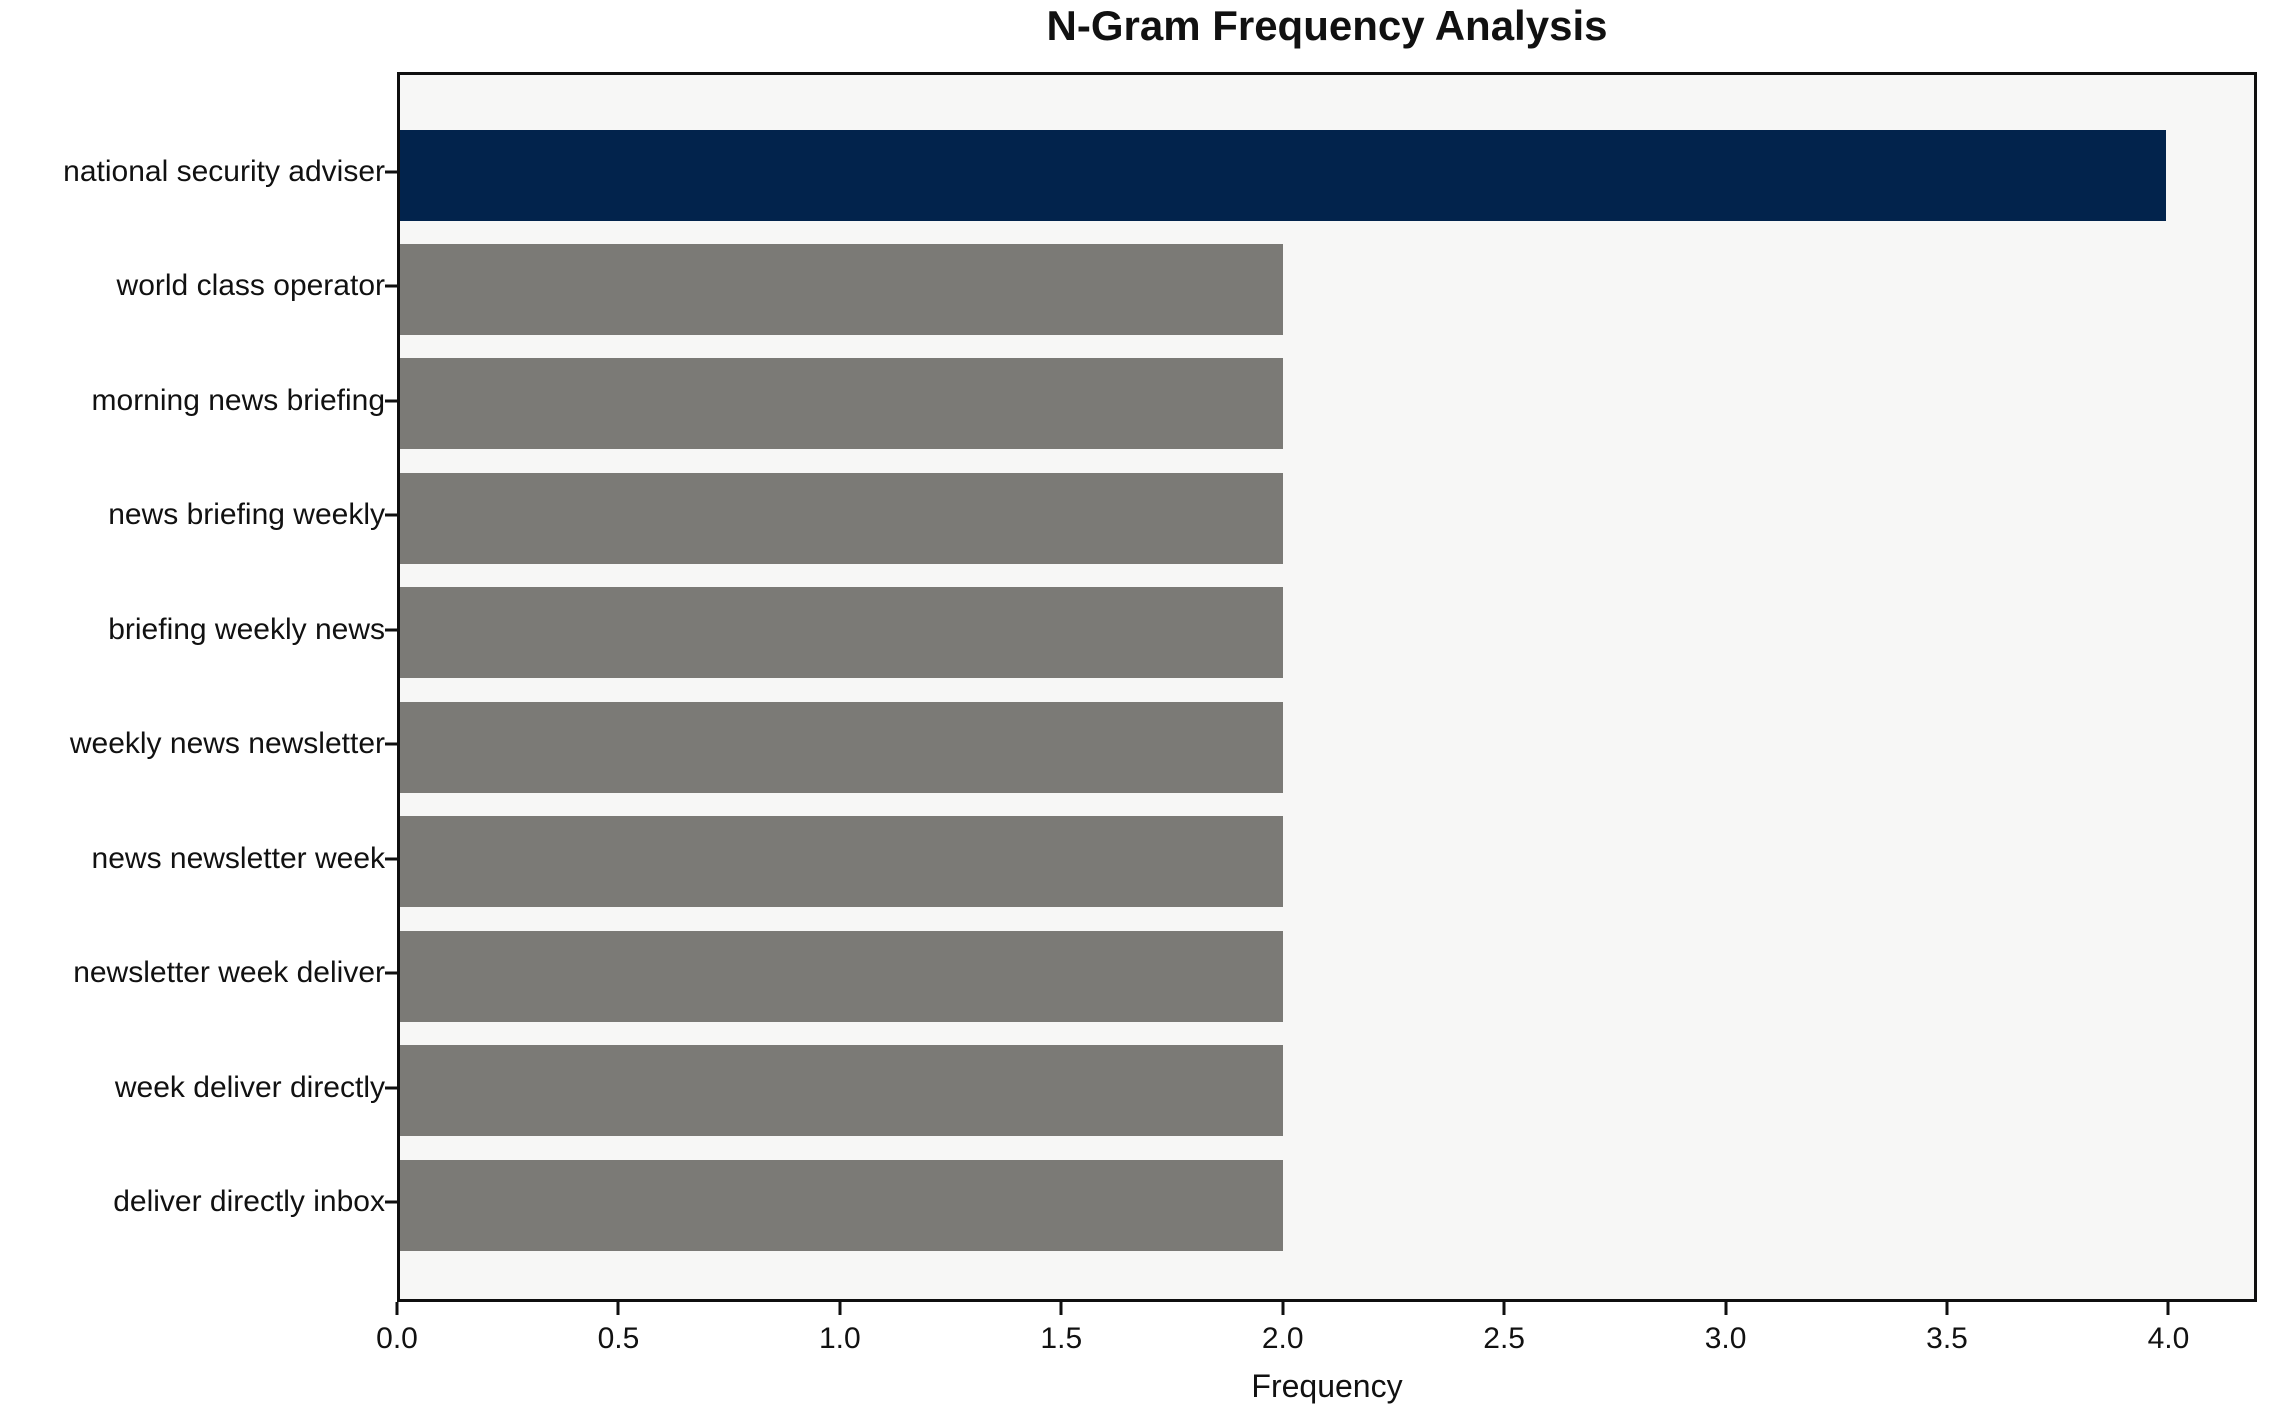  Describe the element at coordinates (249, 1087) in the screenshot. I see `y-tick-label: week deliver directly` at that location.